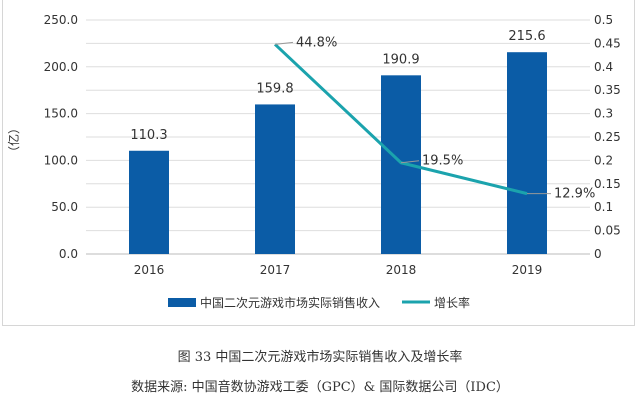 The height and width of the screenshot is (420, 640). I want to click on left-tick-label: 150.0, so click(61, 114).